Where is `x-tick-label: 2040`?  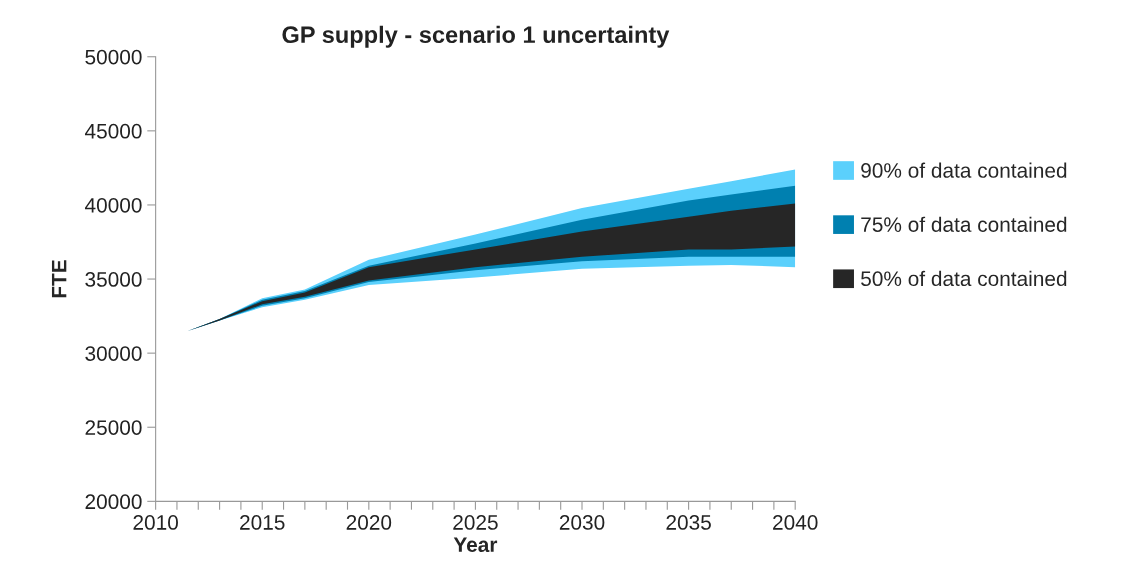 x-tick-label: 2040 is located at coordinates (795, 522).